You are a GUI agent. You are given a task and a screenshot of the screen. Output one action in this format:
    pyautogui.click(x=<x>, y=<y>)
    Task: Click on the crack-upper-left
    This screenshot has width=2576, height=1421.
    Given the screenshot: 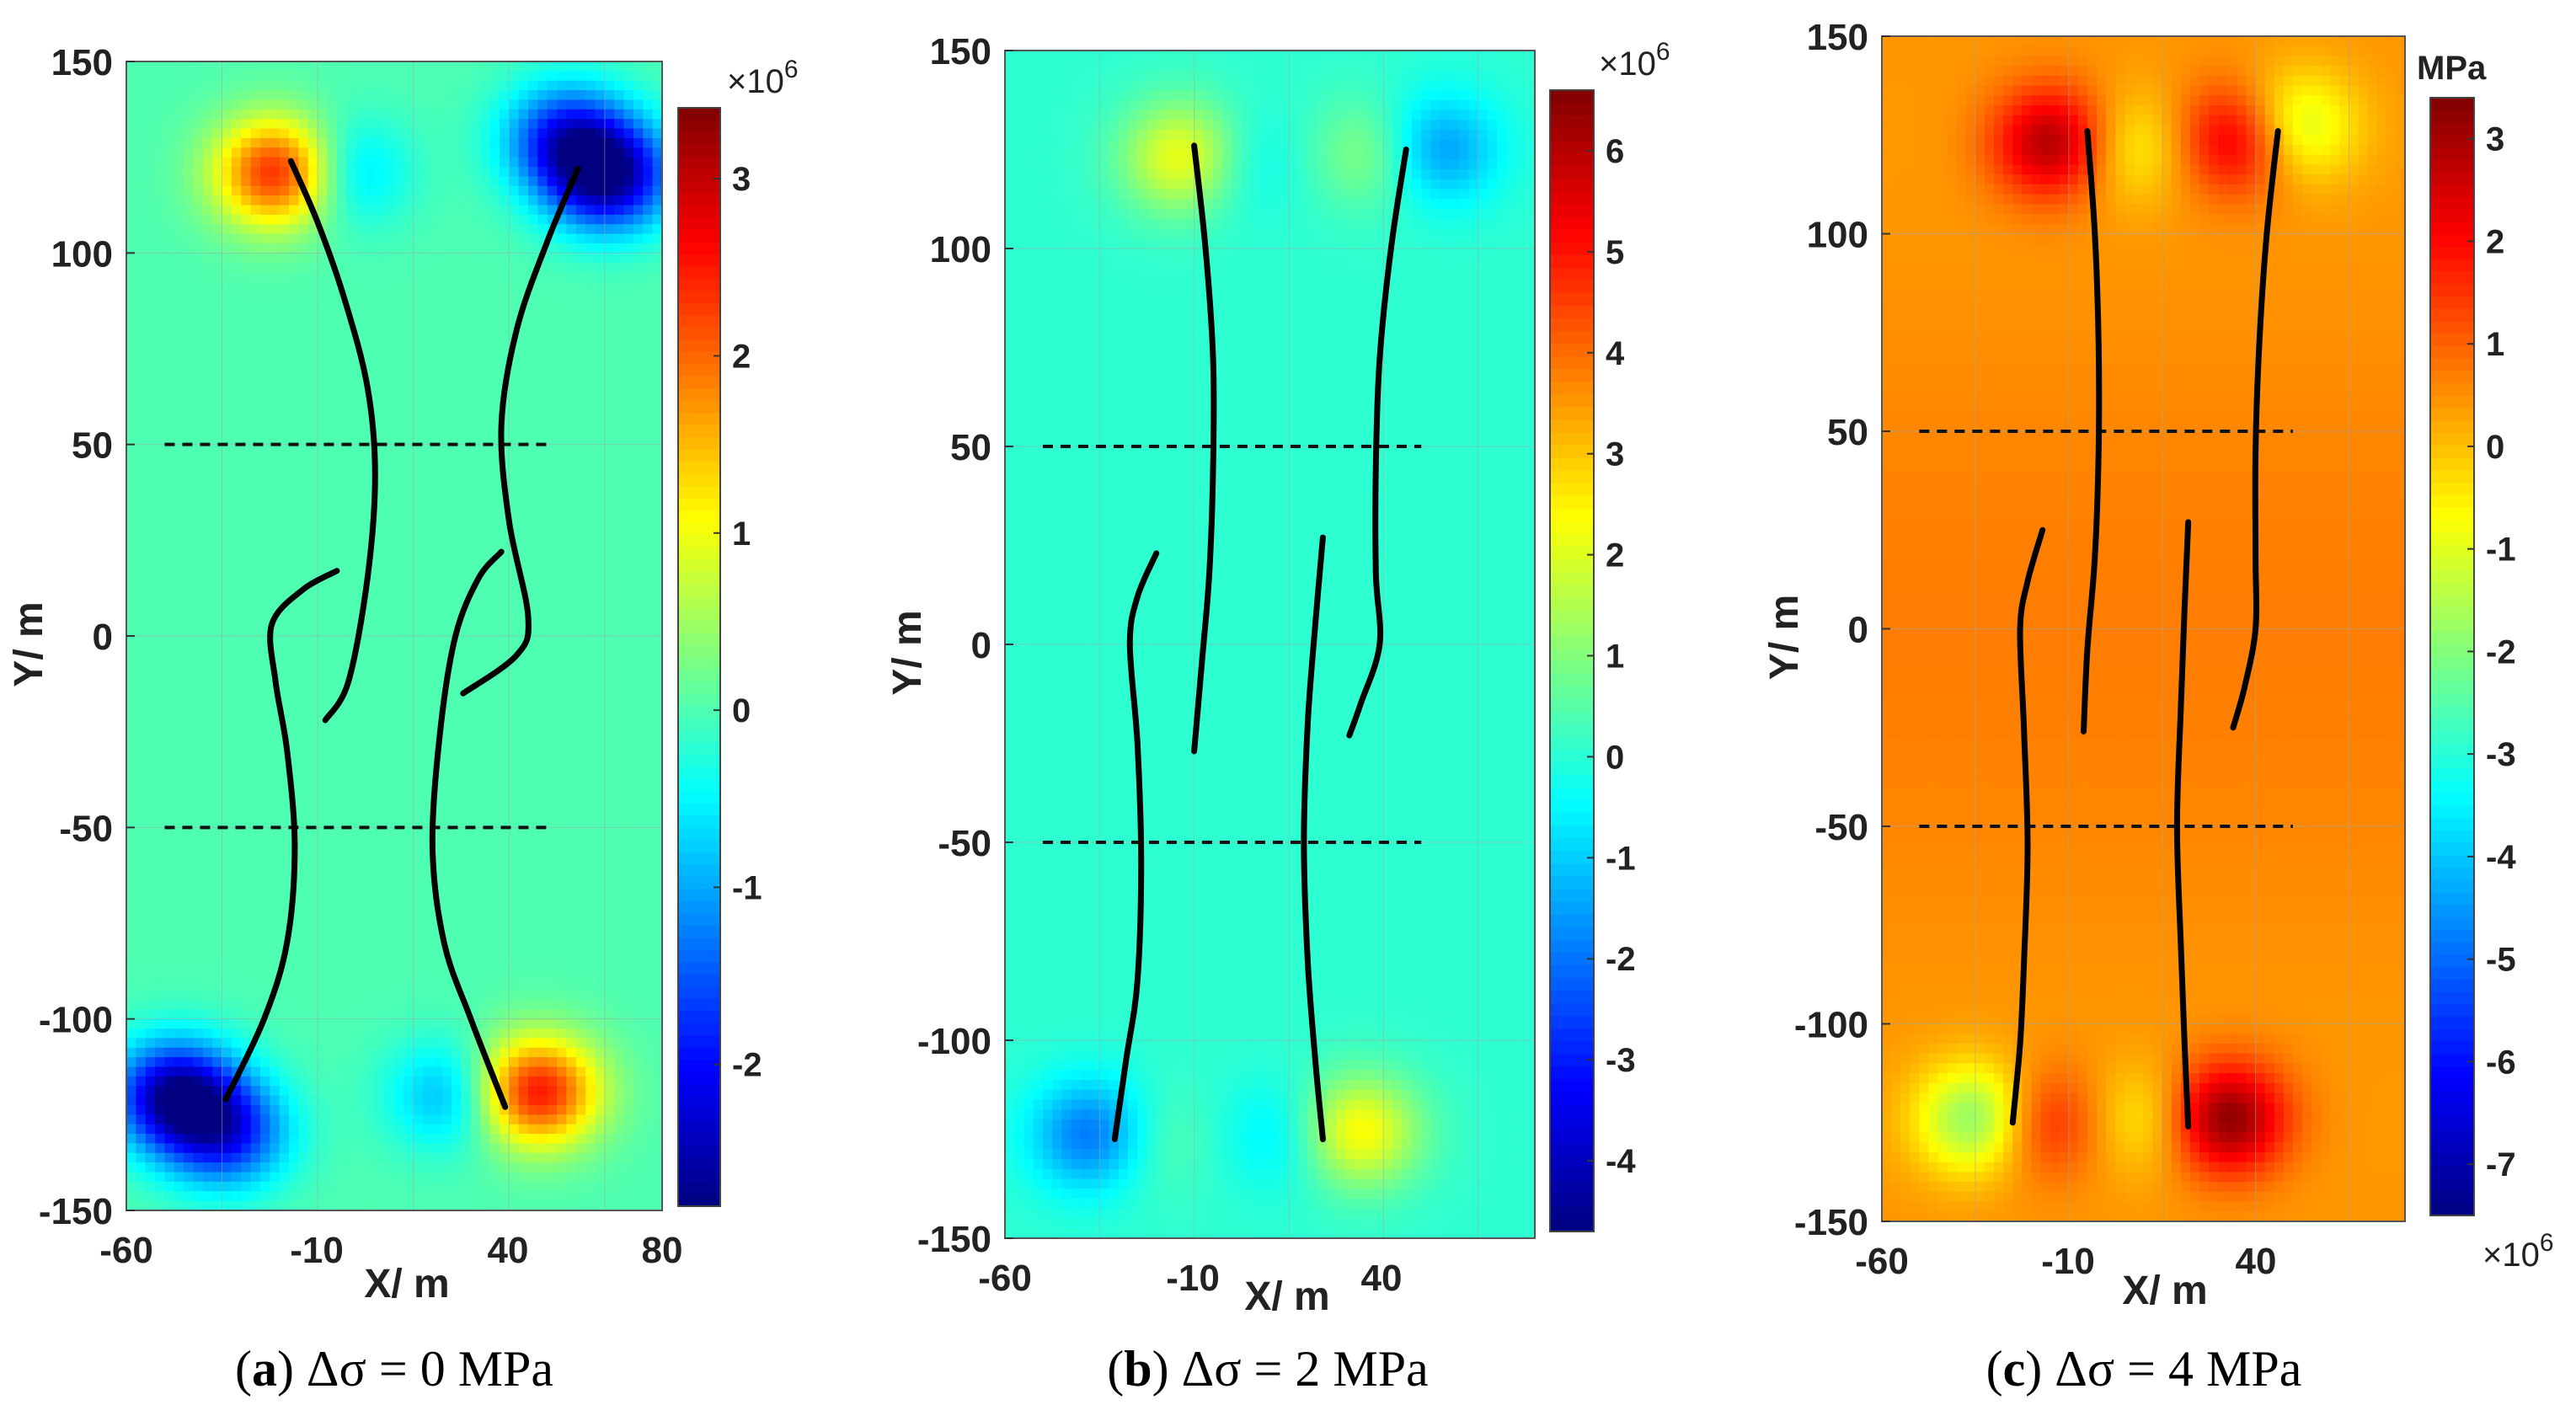 What is the action you would take?
    pyautogui.click(x=332, y=441)
    